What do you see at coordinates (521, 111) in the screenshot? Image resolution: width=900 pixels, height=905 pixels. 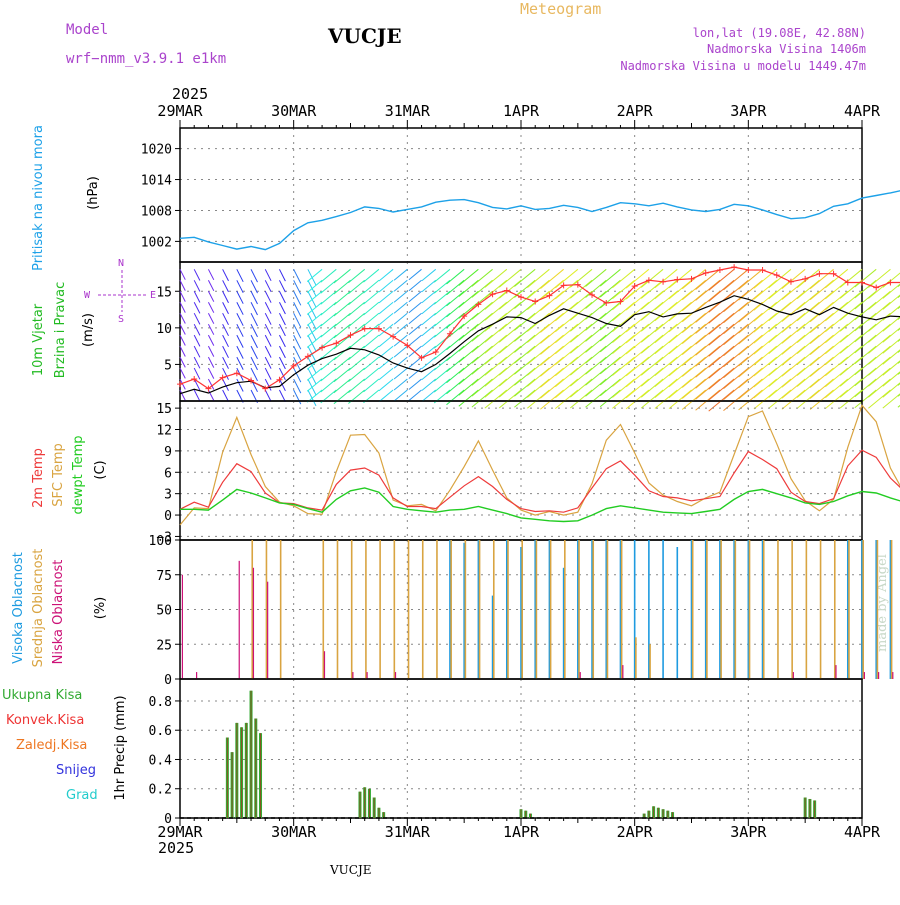 I see `x-tick-label: 1APR` at bounding box center [521, 111].